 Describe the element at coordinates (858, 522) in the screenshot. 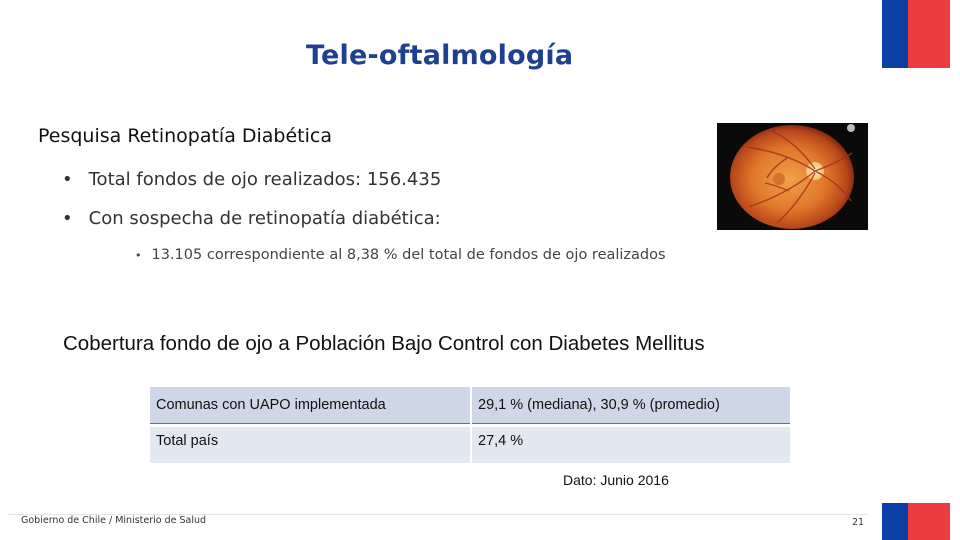

I see `page-number: 21` at that location.